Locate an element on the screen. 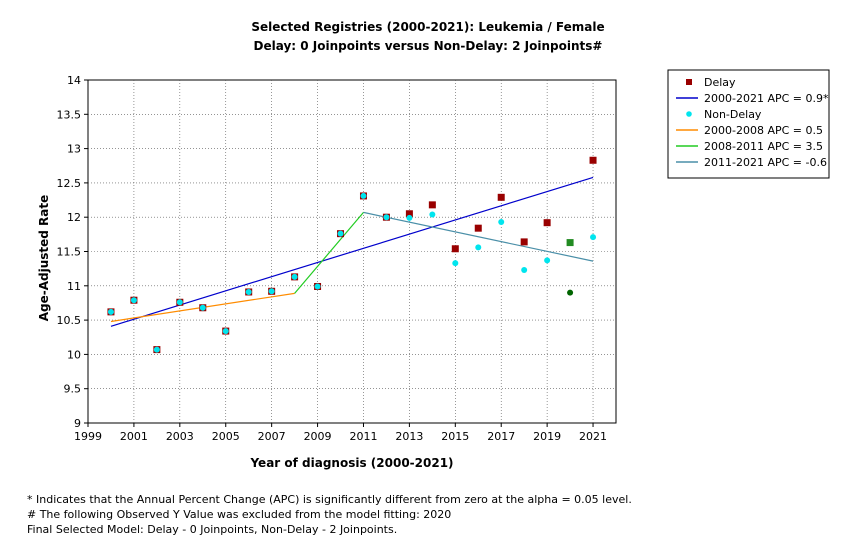 This screenshot has height=554, width=857. y-tick-label: 12 is located at coordinates (74, 217).